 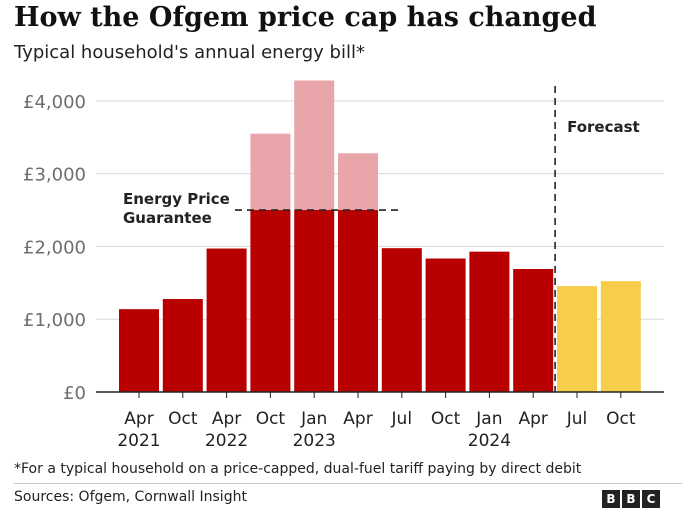 What do you see at coordinates (54, 320) in the screenshot?
I see `y-tick-label: £1,000` at bounding box center [54, 320].